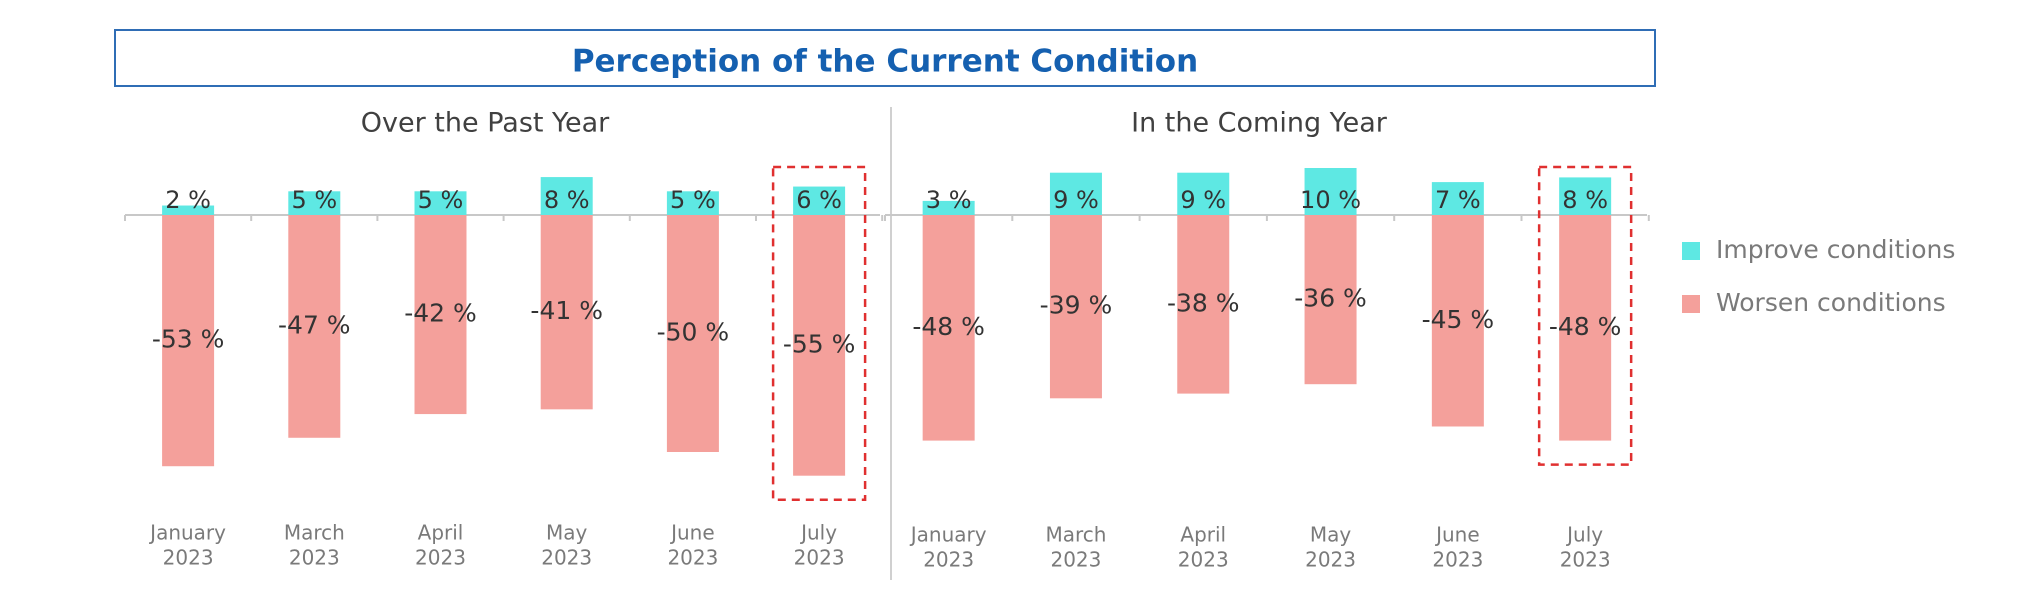 The height and width of the screenshot is (614, 2020). Describe the element at coordinates (1330, 200) in the screenshot. I see `data-label-improve: 10 %` at that location.